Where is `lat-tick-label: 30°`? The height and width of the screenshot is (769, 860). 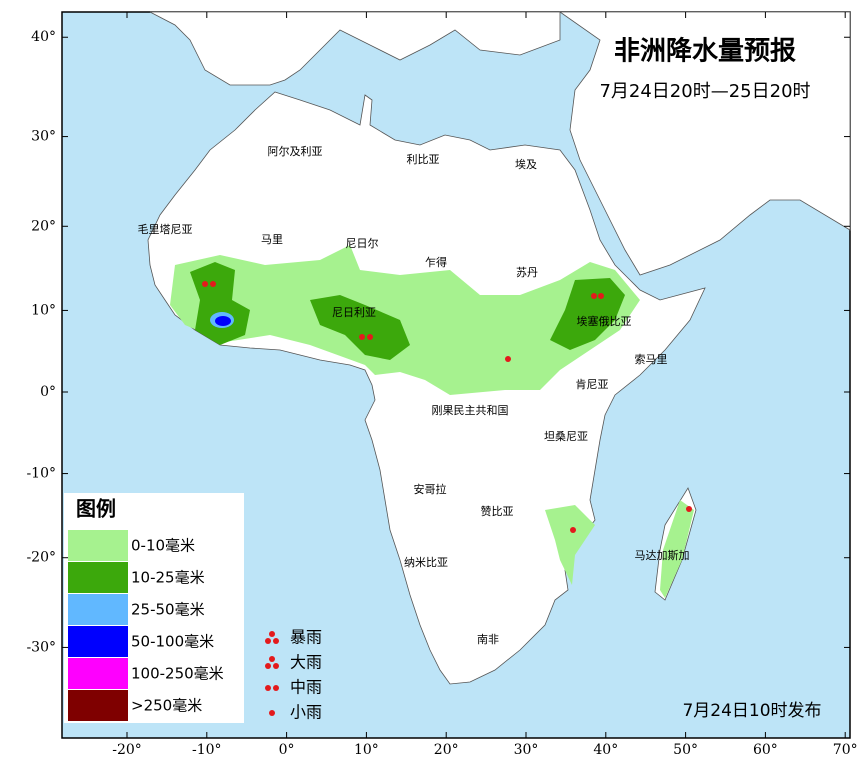
lat-tick-label: 30° is located at coordinates (43, 137).